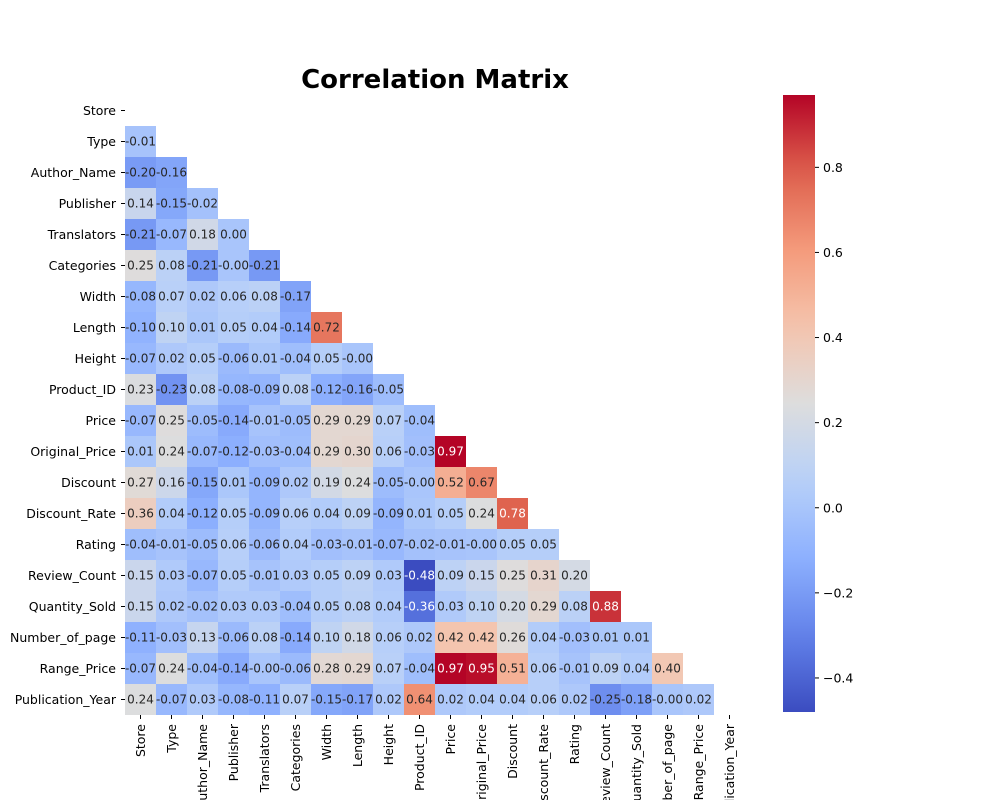 The width and height of the screenshot is (1000, 800). What do you see at coordinates (171, 483) in the screenshot?
I see `cell-value-label: 0.16` at bounding box center [171, 483].